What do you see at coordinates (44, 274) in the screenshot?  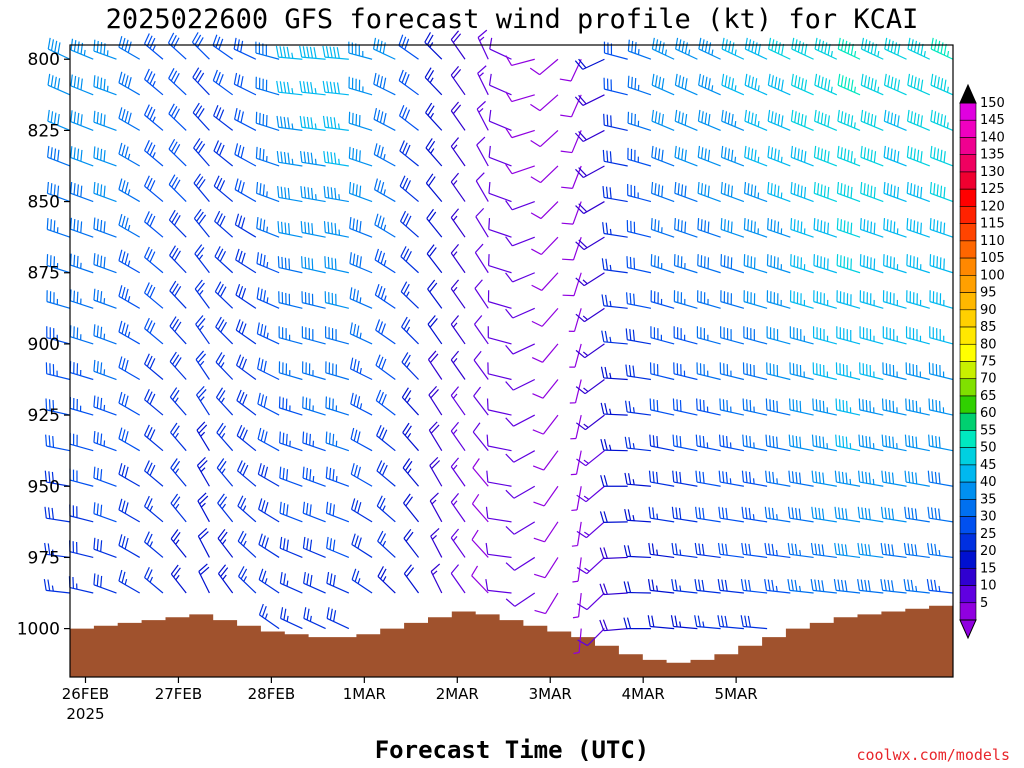 I see `y-tick-label: 875` at bounding box center [44, 274].